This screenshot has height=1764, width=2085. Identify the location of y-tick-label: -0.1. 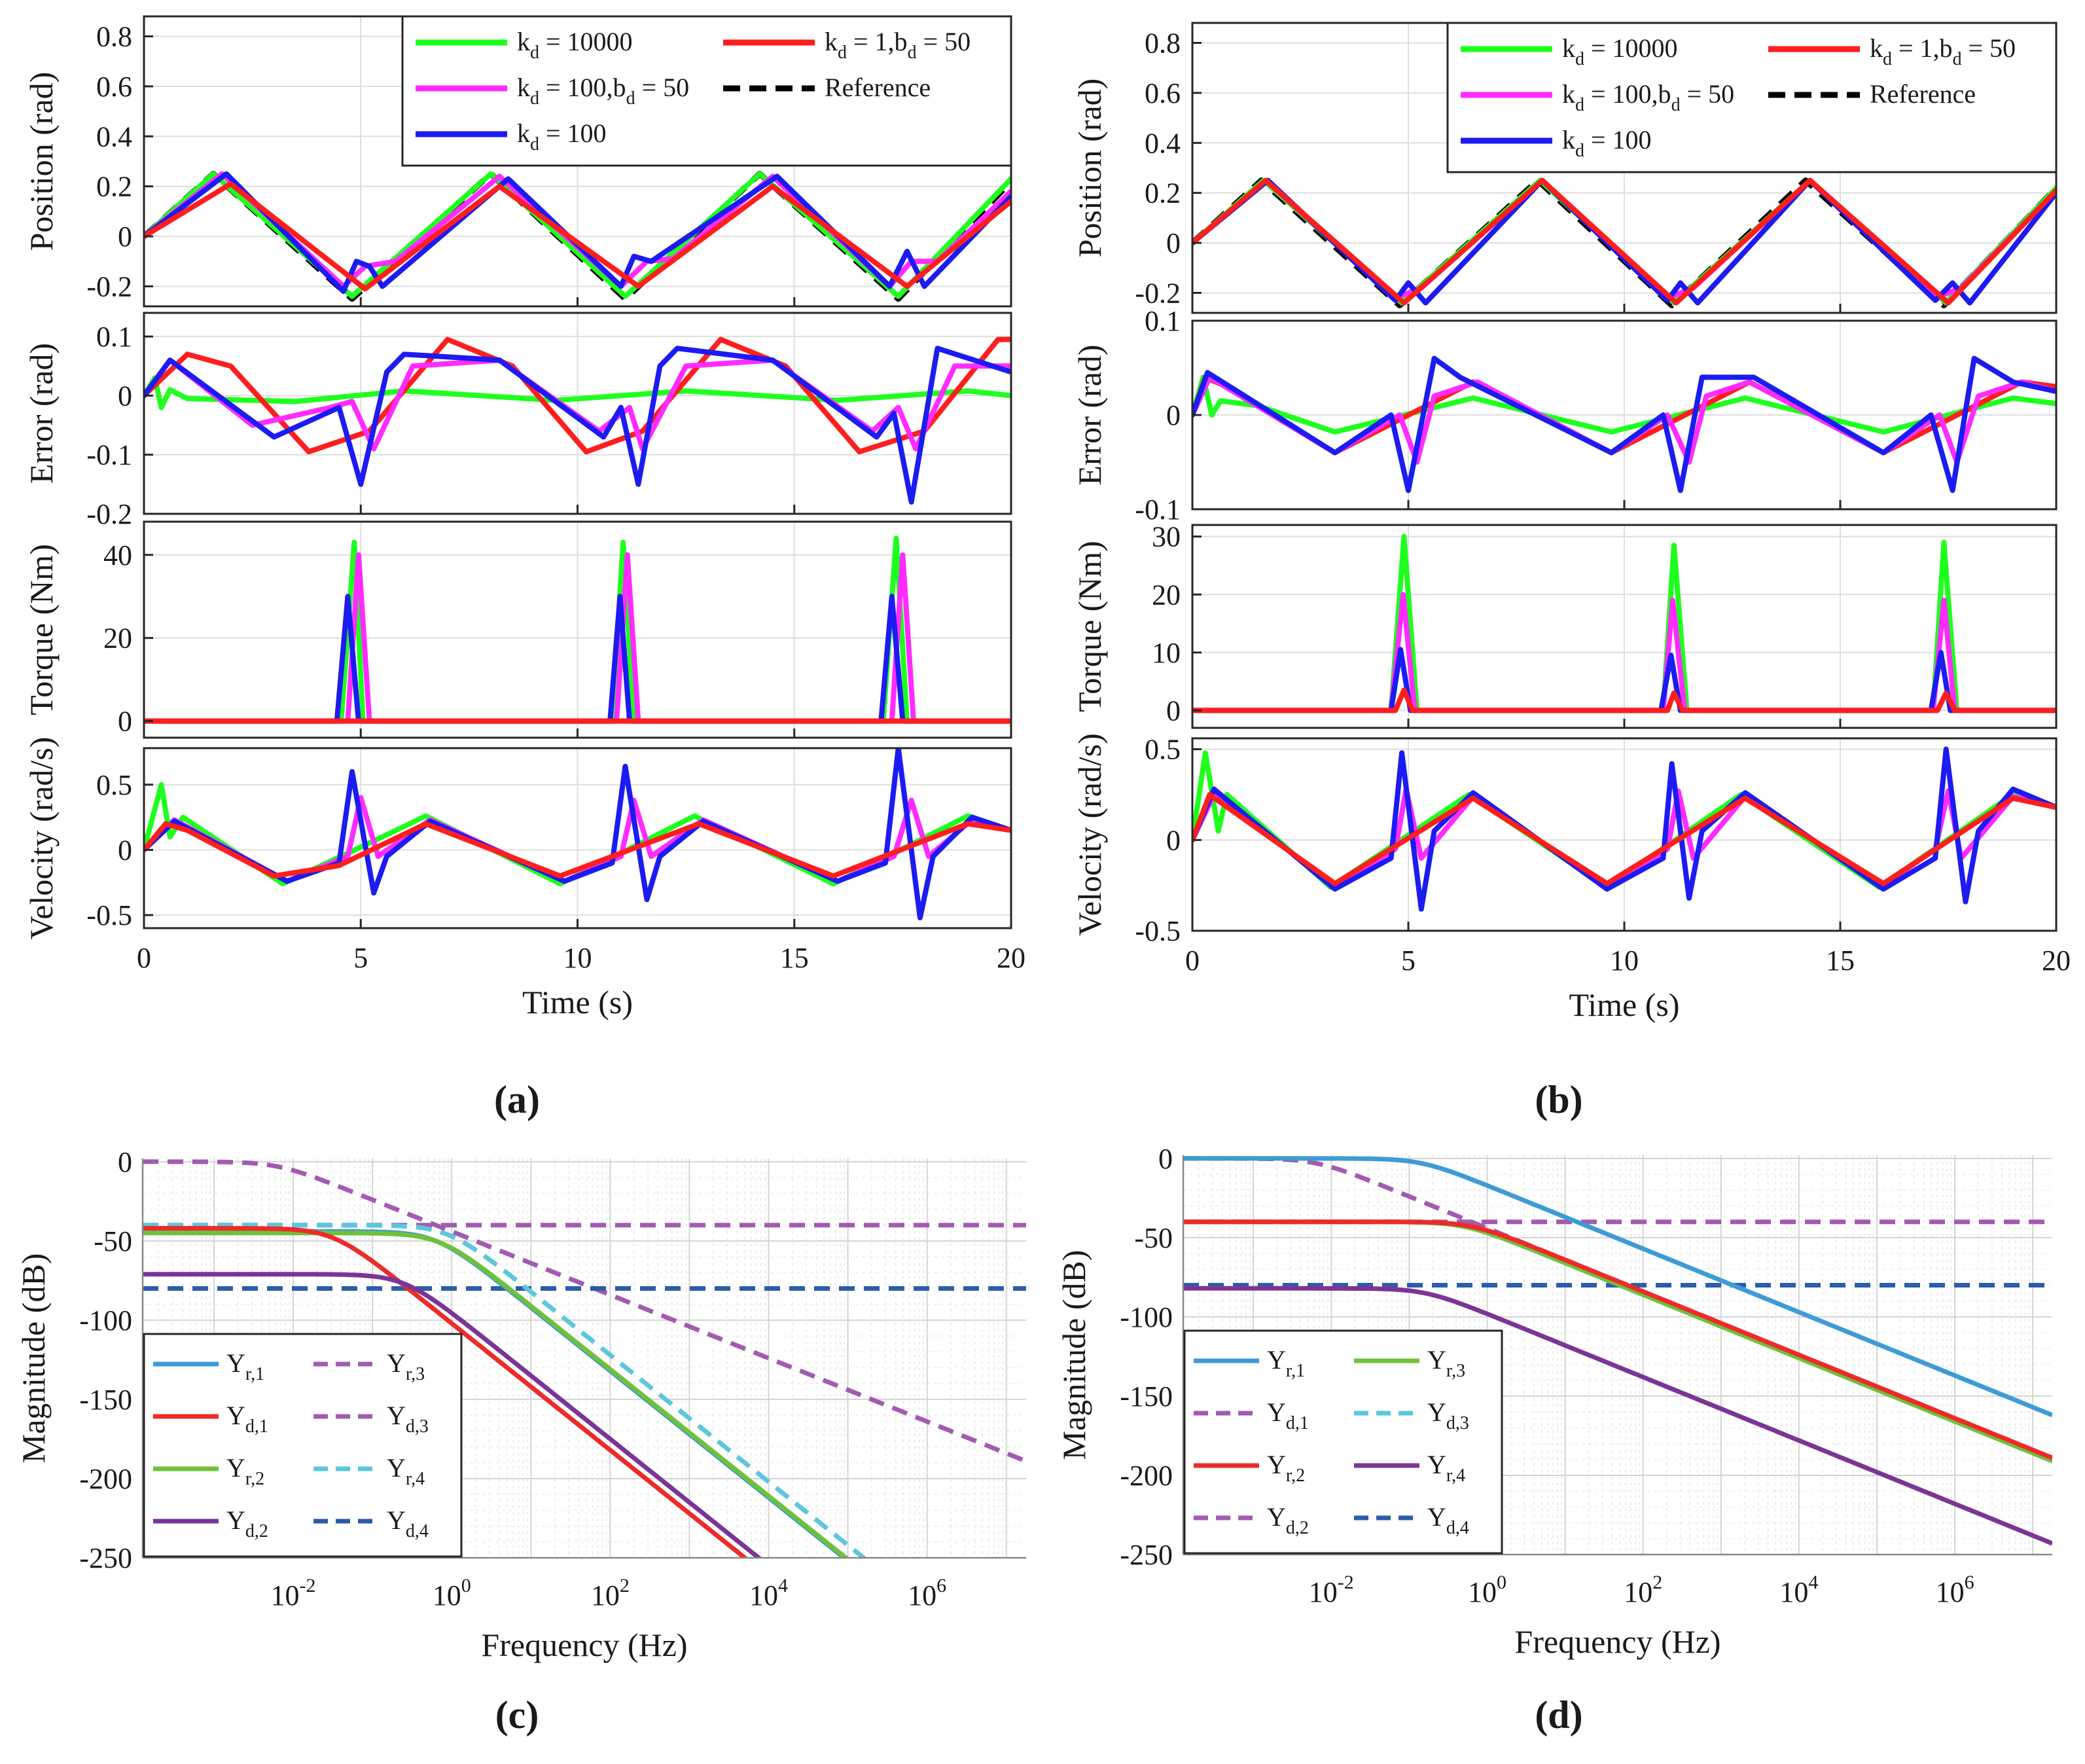
(109, 455).